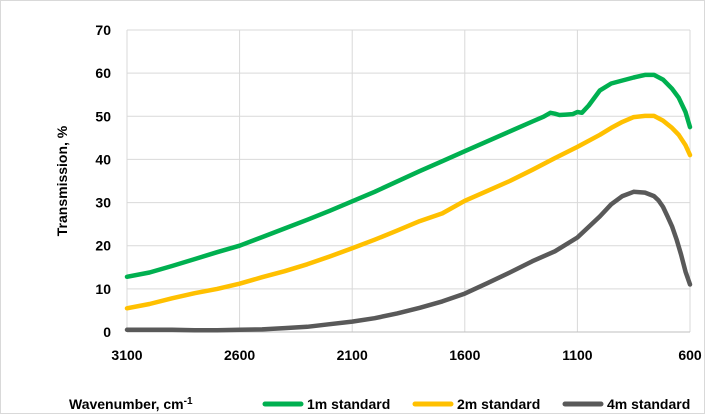  Describe the element at coordinates (126, 355) in the screenshot. I see `x-tick-label-0: 3100` at that location.